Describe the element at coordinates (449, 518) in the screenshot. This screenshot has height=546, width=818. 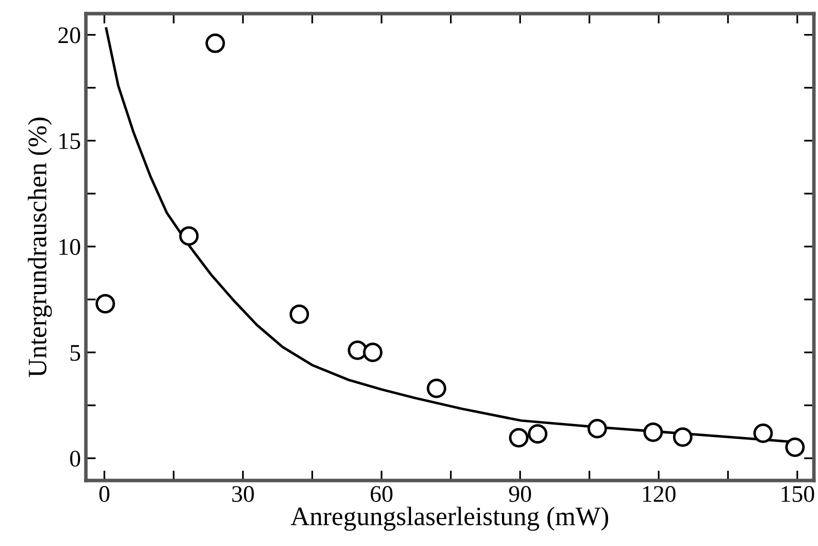
I see `x-axis-title: Anregungslaserleistung (mW)` at that location.